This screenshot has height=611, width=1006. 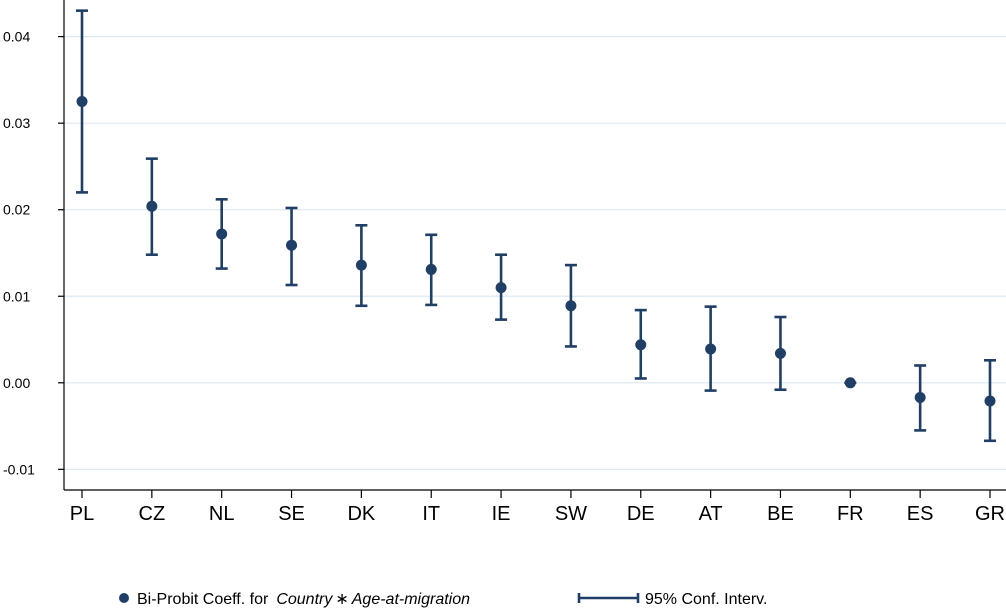 I want to click on x-tick-label: PL, so click(x=82, y=514).